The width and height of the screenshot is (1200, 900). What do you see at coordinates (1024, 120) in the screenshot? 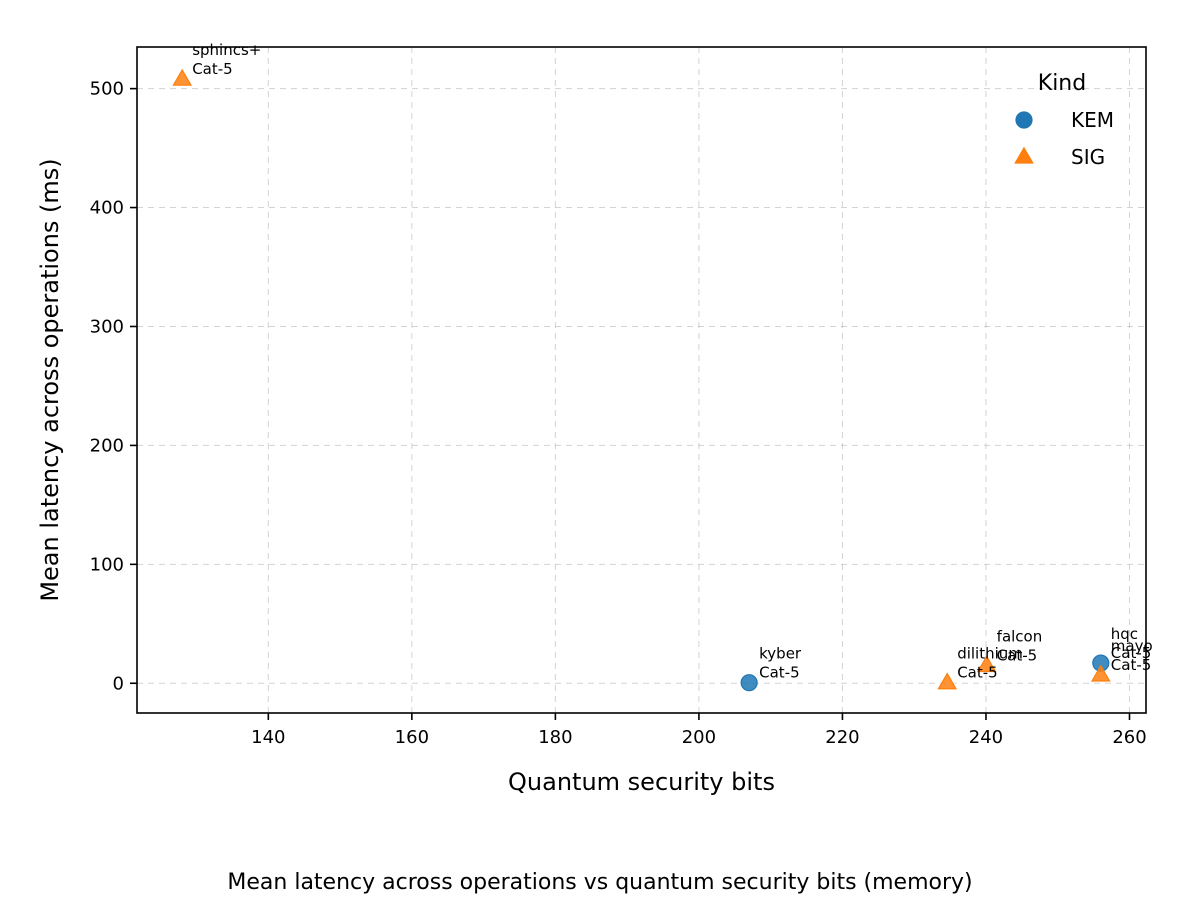
I see `legend-marker-kem` at bounding box center [1024, 120].